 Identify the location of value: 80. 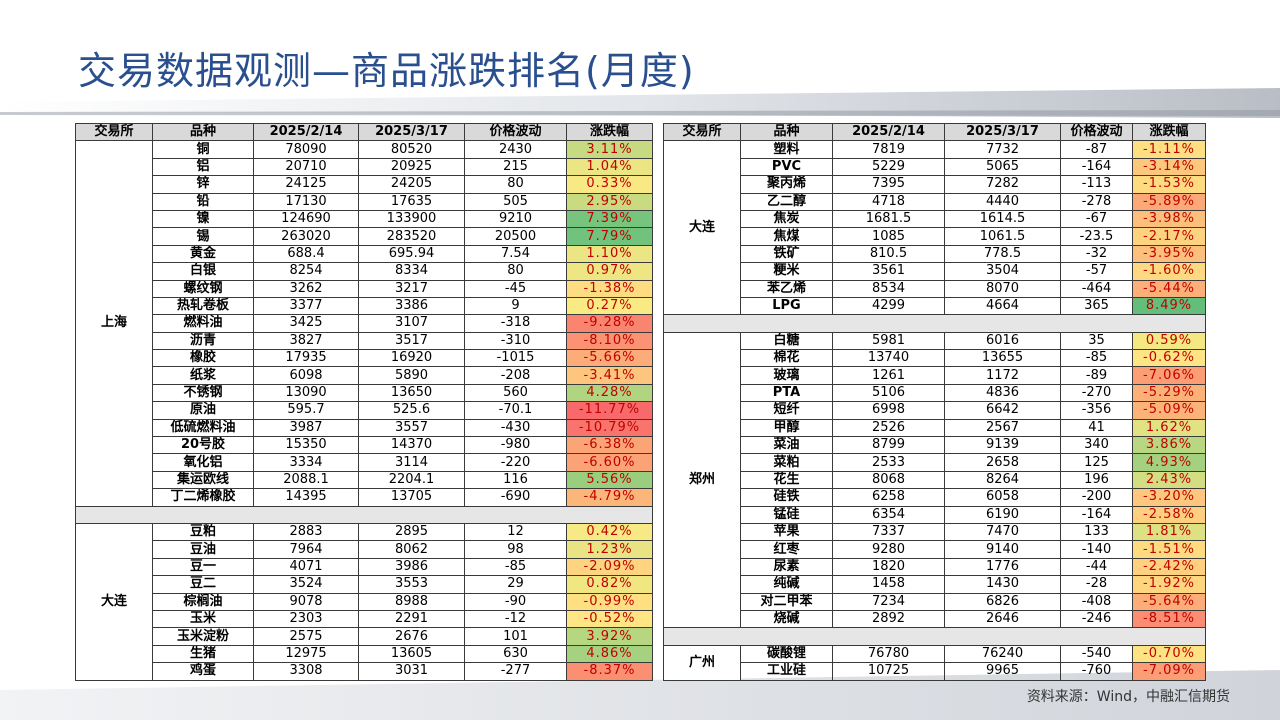
(515, 184).